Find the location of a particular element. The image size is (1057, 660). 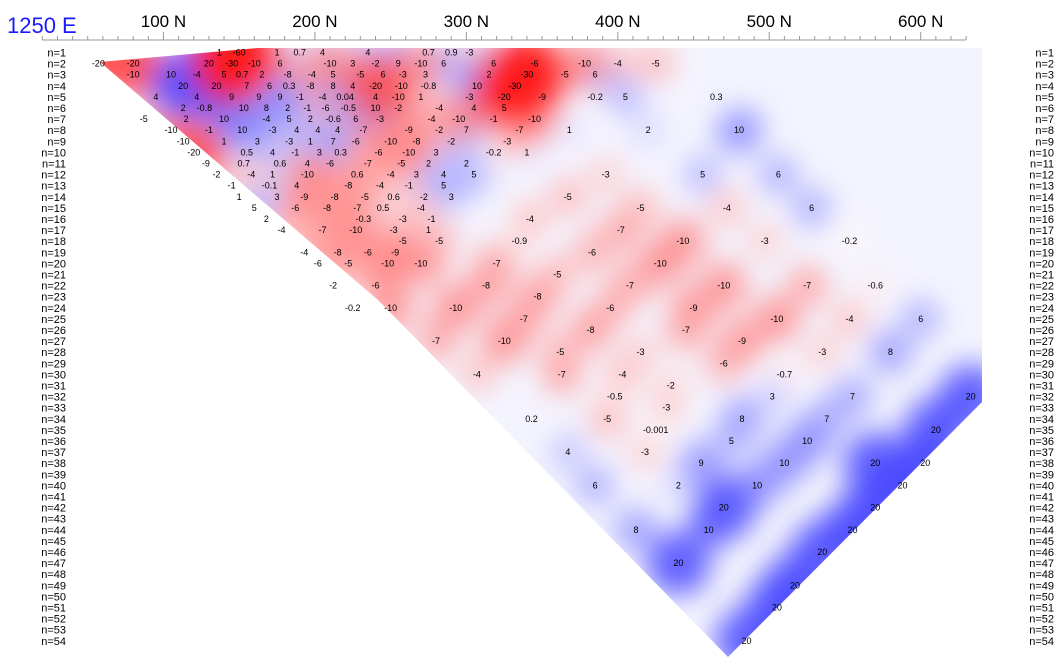

n-level-label-left: n=36 is located at coordinates (53, 442).